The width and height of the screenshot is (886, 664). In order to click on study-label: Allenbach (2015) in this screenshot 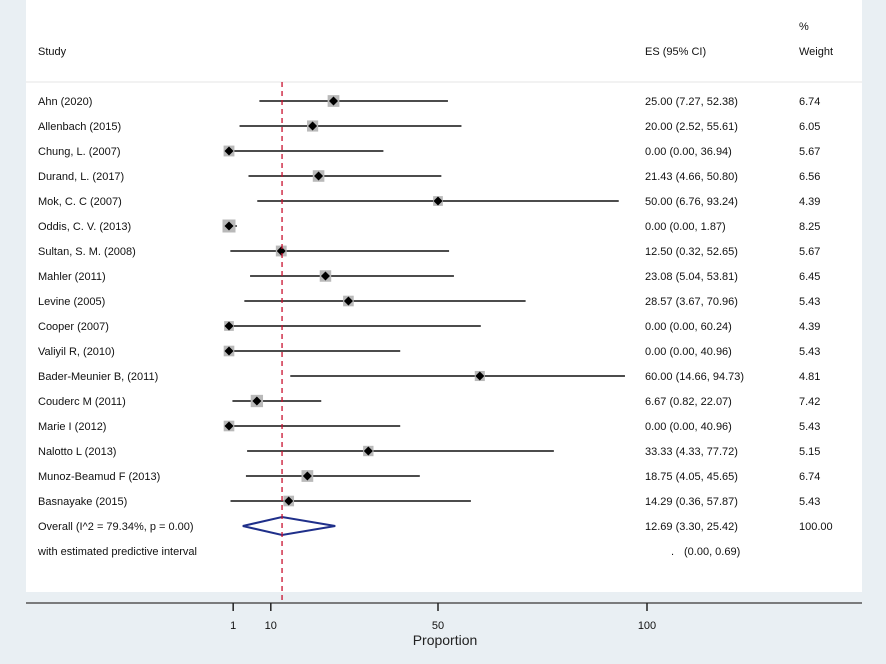, I will do `click(79, 127)`.